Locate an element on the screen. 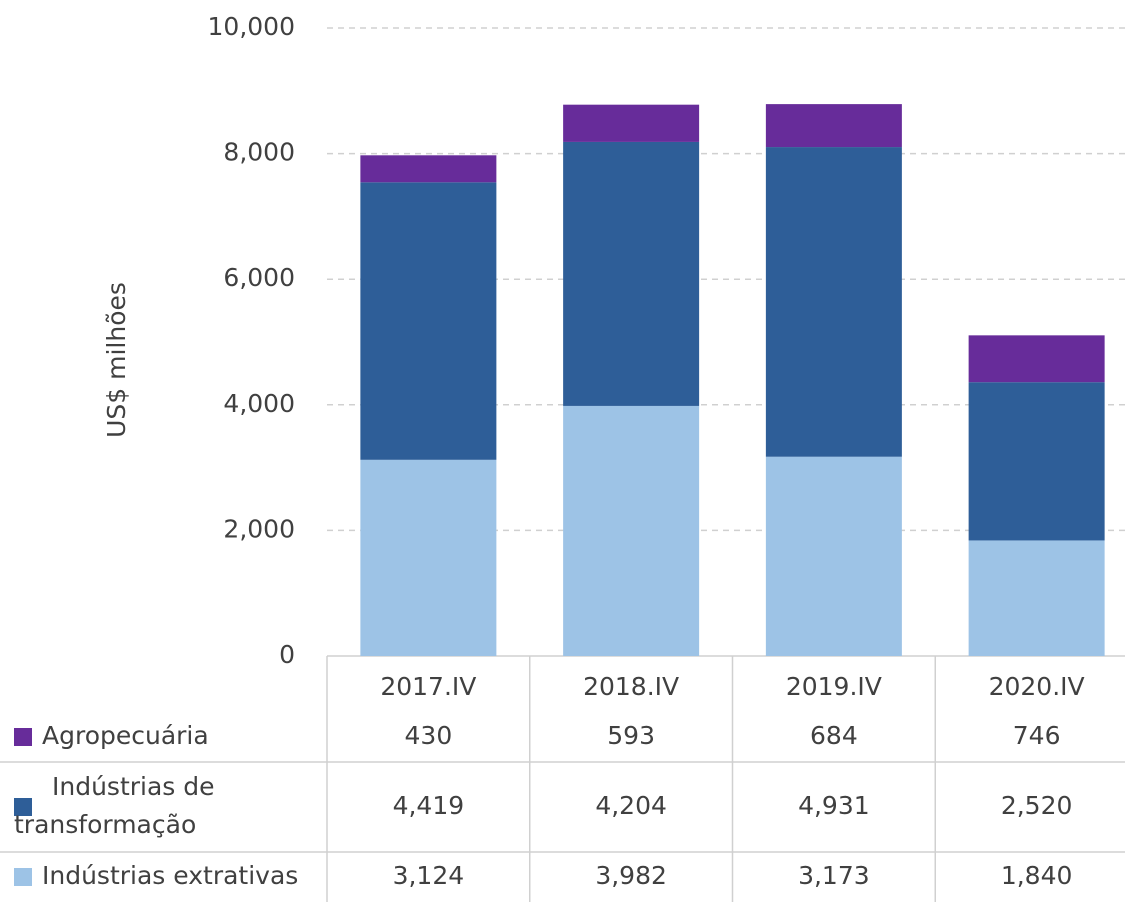 The height and width of the screenshot is (906, 1127). x-tick-label: 2018.IV is located at coordinates (631, 686).